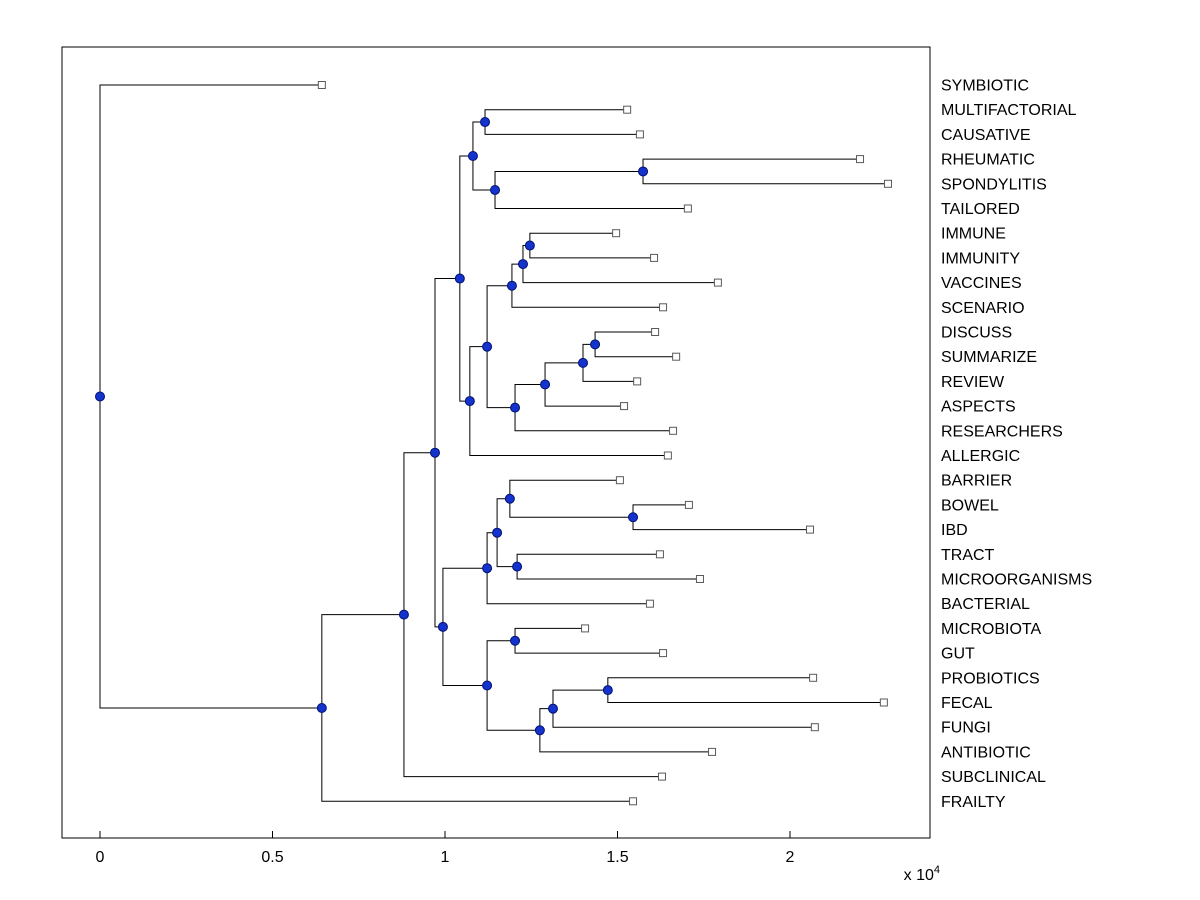 The height and width of the screenshot is (900, 1200). I want to click on leaf-label: ASPECTS, so click(978, 407).